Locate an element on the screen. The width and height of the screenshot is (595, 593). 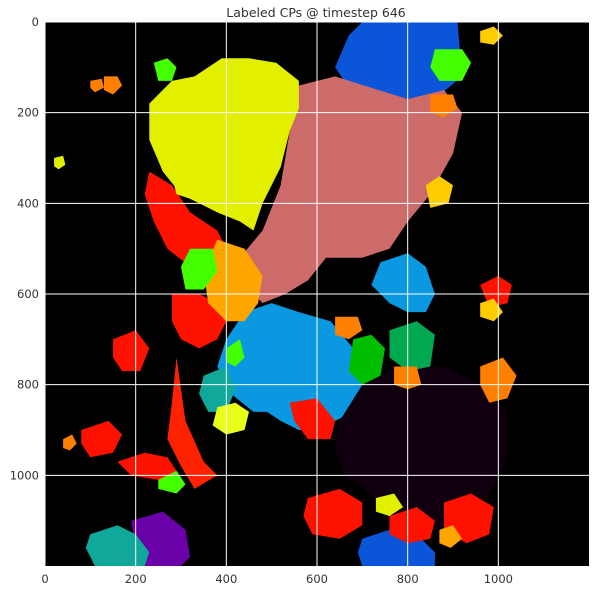
x-tick-label: 800 is located at coordinates (408, 579).